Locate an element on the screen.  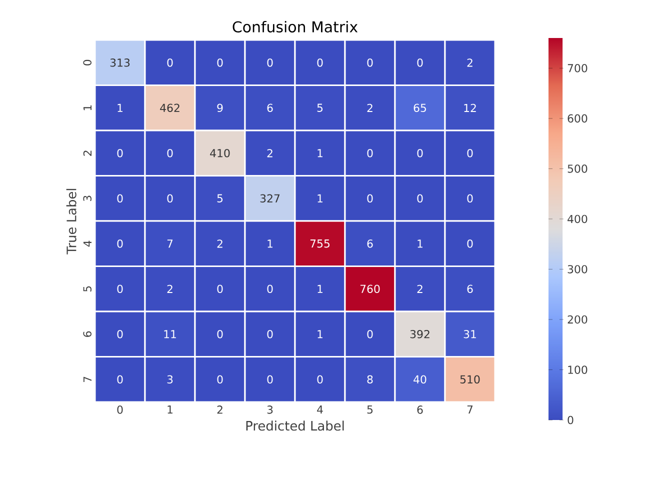
x-tick-label: 6 is located at coordinates (420, 410).